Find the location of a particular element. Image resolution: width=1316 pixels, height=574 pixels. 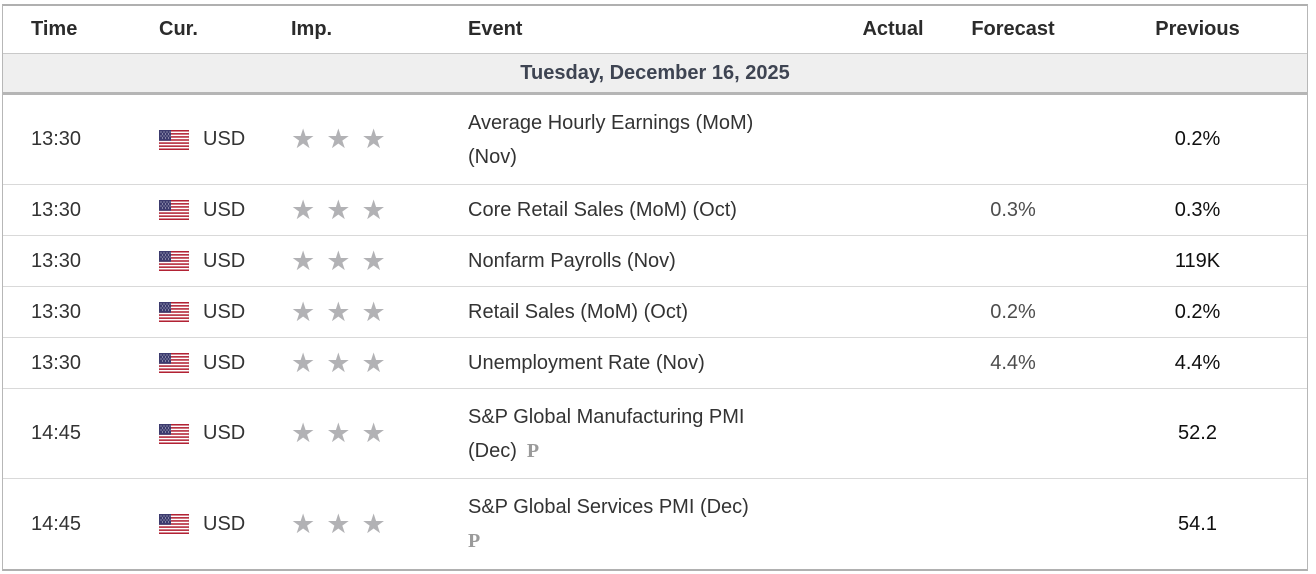

event-cell: Unemployment Rate (Nov) is located at coordinates (658, 363).